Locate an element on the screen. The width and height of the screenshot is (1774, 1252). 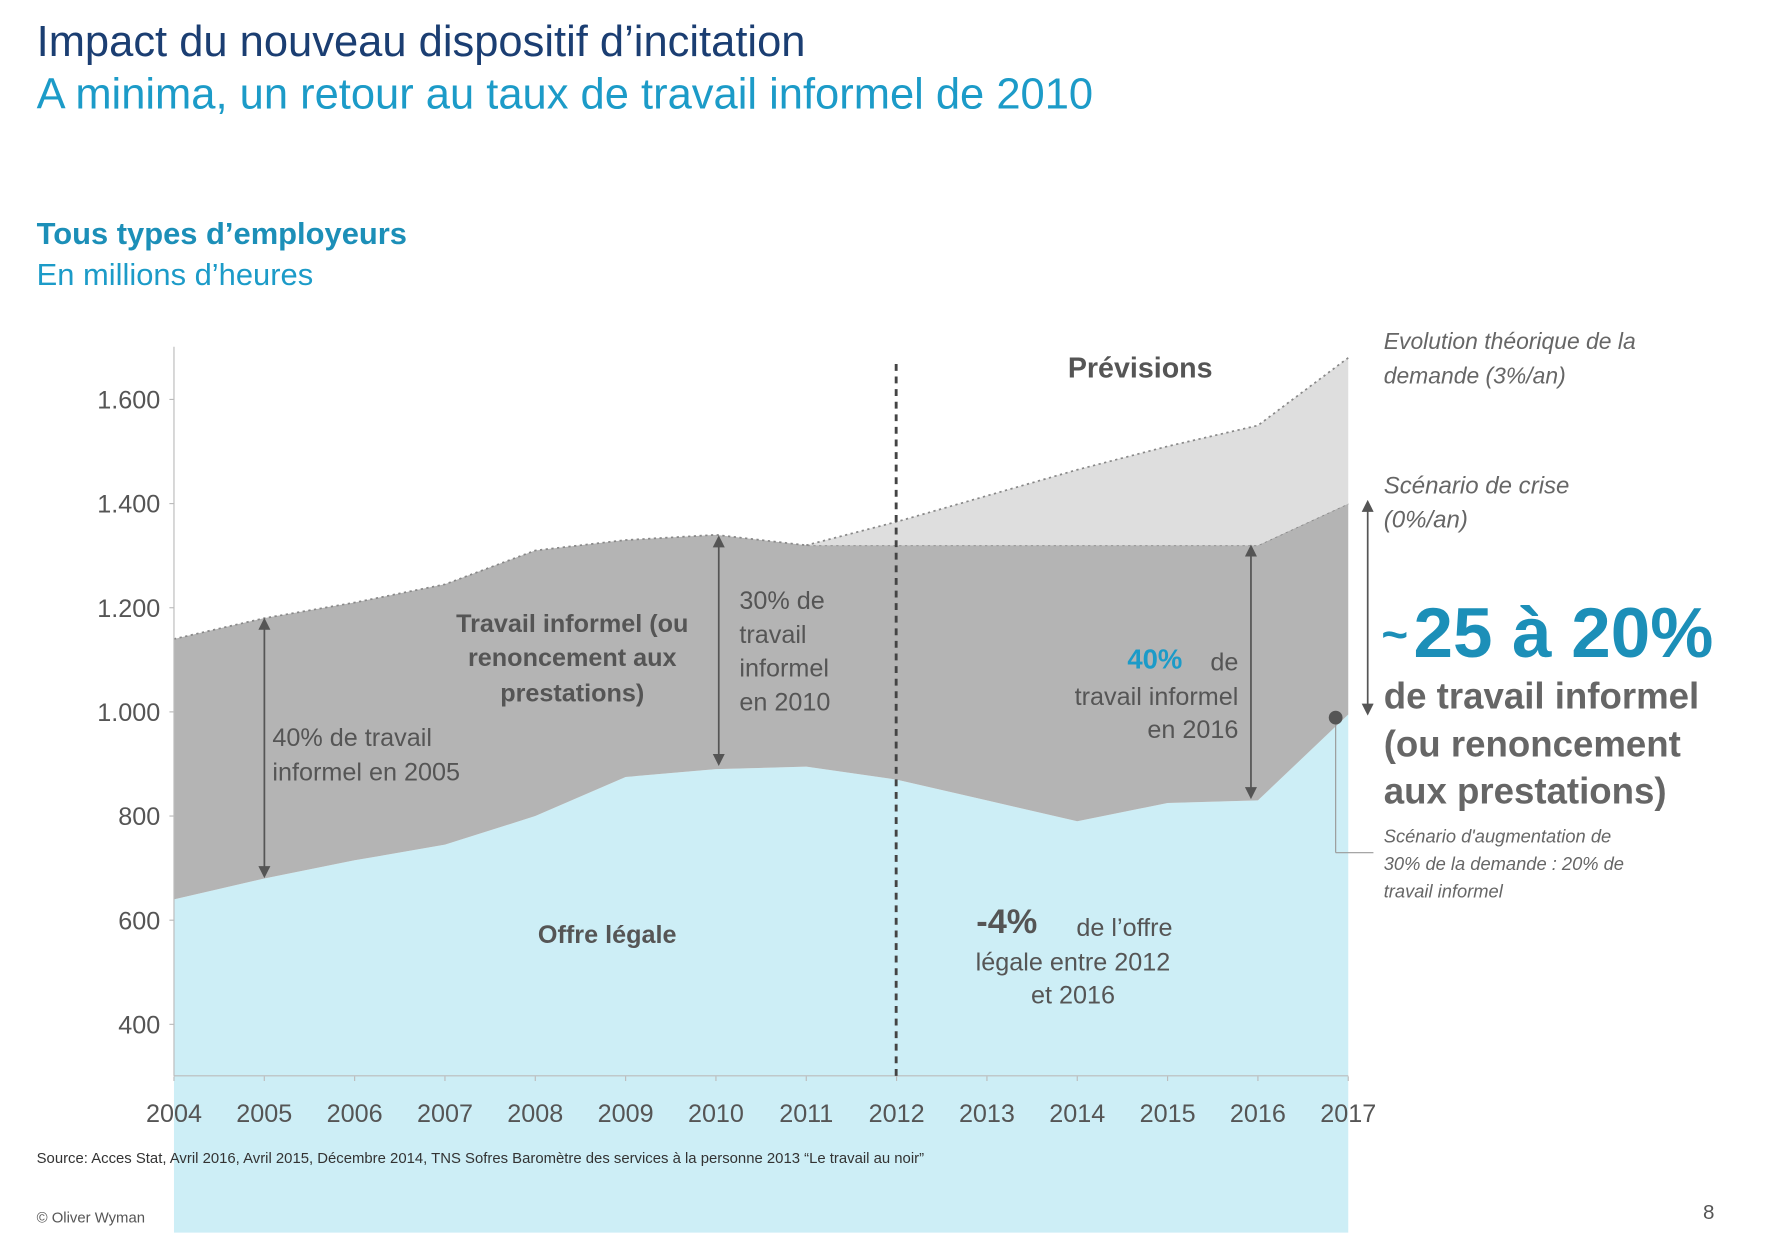
chart-title: Tous types d’employeurs is located at coordinates (221, 233).